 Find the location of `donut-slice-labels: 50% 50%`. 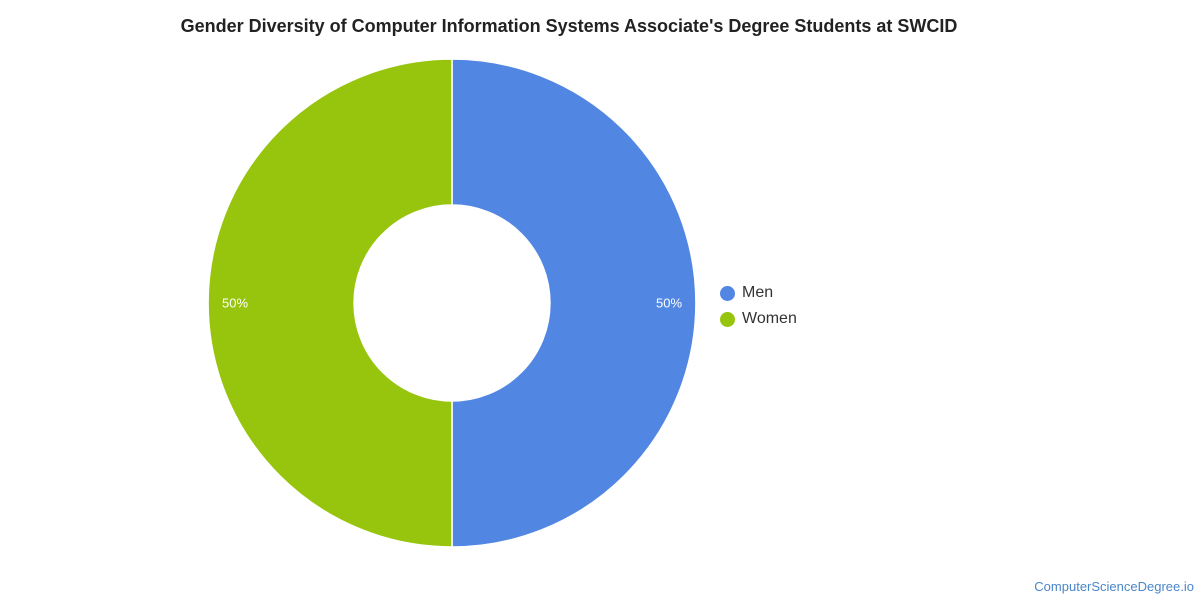

donut-slice-labels: 50% 50% is located at coordinates (452, 303).